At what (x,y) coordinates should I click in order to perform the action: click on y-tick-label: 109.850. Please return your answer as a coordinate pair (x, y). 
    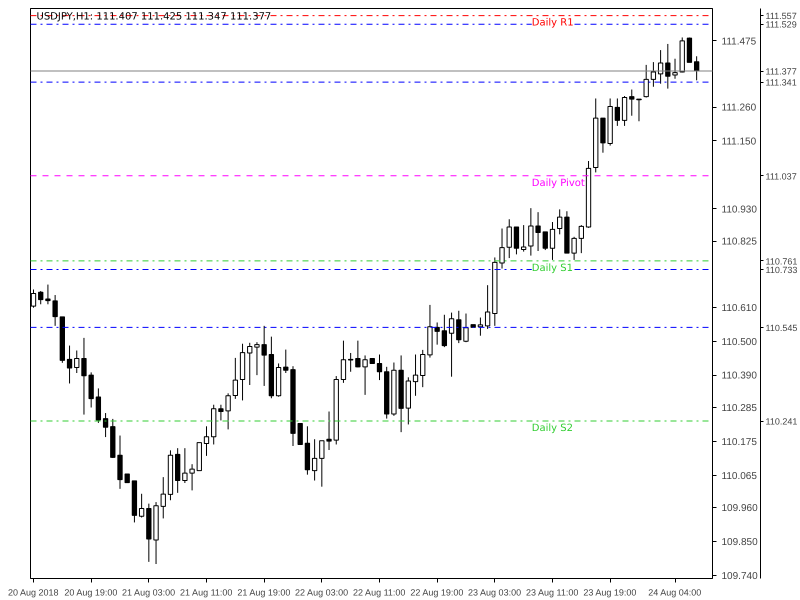
    Looking at the image, I should click on (740, 542).